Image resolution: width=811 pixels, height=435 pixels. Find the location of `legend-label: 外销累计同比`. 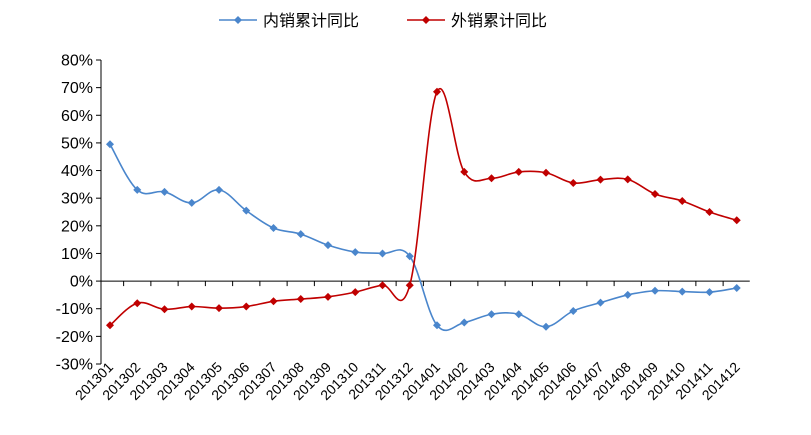

legend-label: 外销累计同比 is located at coordinates (499, 20).